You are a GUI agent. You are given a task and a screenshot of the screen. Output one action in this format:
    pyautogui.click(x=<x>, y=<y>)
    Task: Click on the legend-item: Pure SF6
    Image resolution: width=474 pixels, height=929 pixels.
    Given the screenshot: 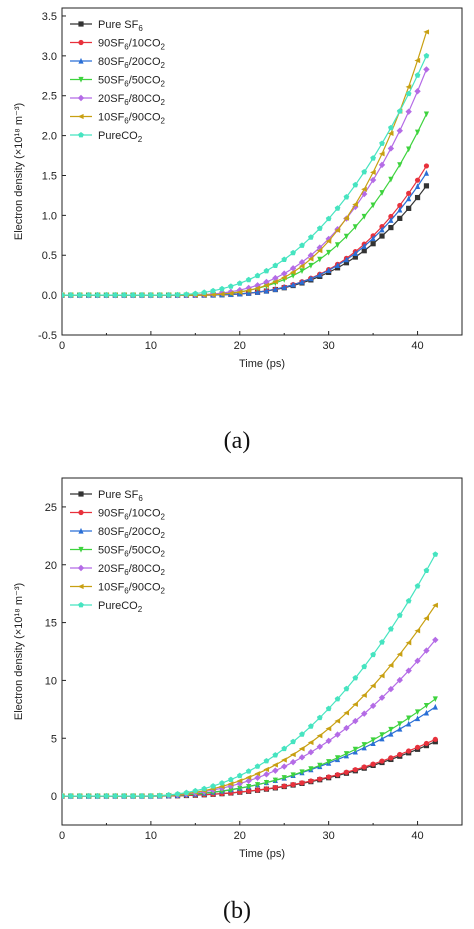 What is the action you would take?
    pyautogui.click(x=106, y=496)
    